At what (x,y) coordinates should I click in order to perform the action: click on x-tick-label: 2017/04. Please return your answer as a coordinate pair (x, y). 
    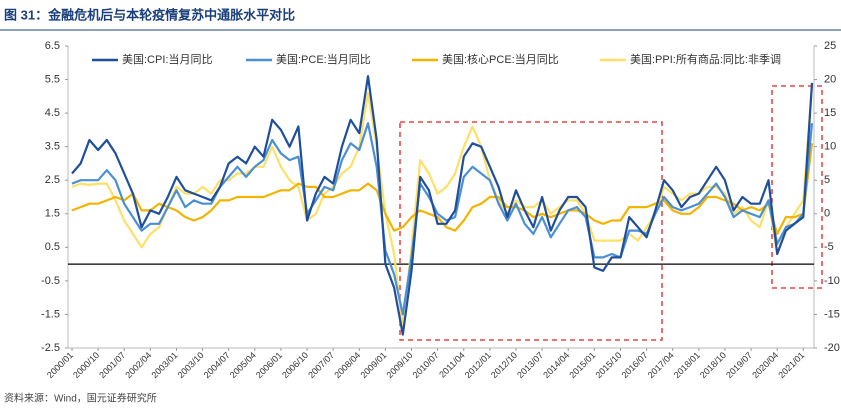
    Looking at the image, I should click on (661, 365).